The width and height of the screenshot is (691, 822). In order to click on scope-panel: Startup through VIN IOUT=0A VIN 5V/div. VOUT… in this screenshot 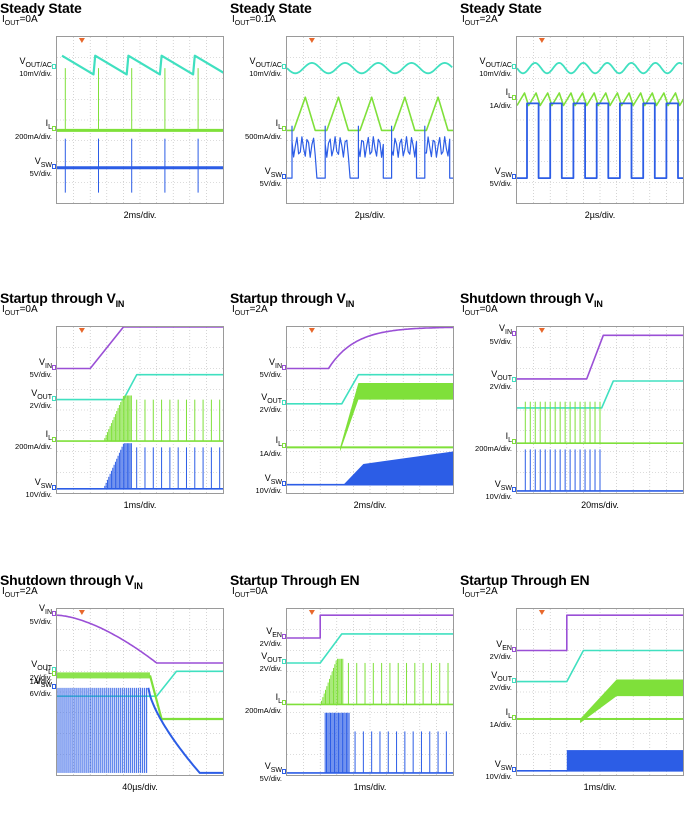, I will do `click(115, 415)`.